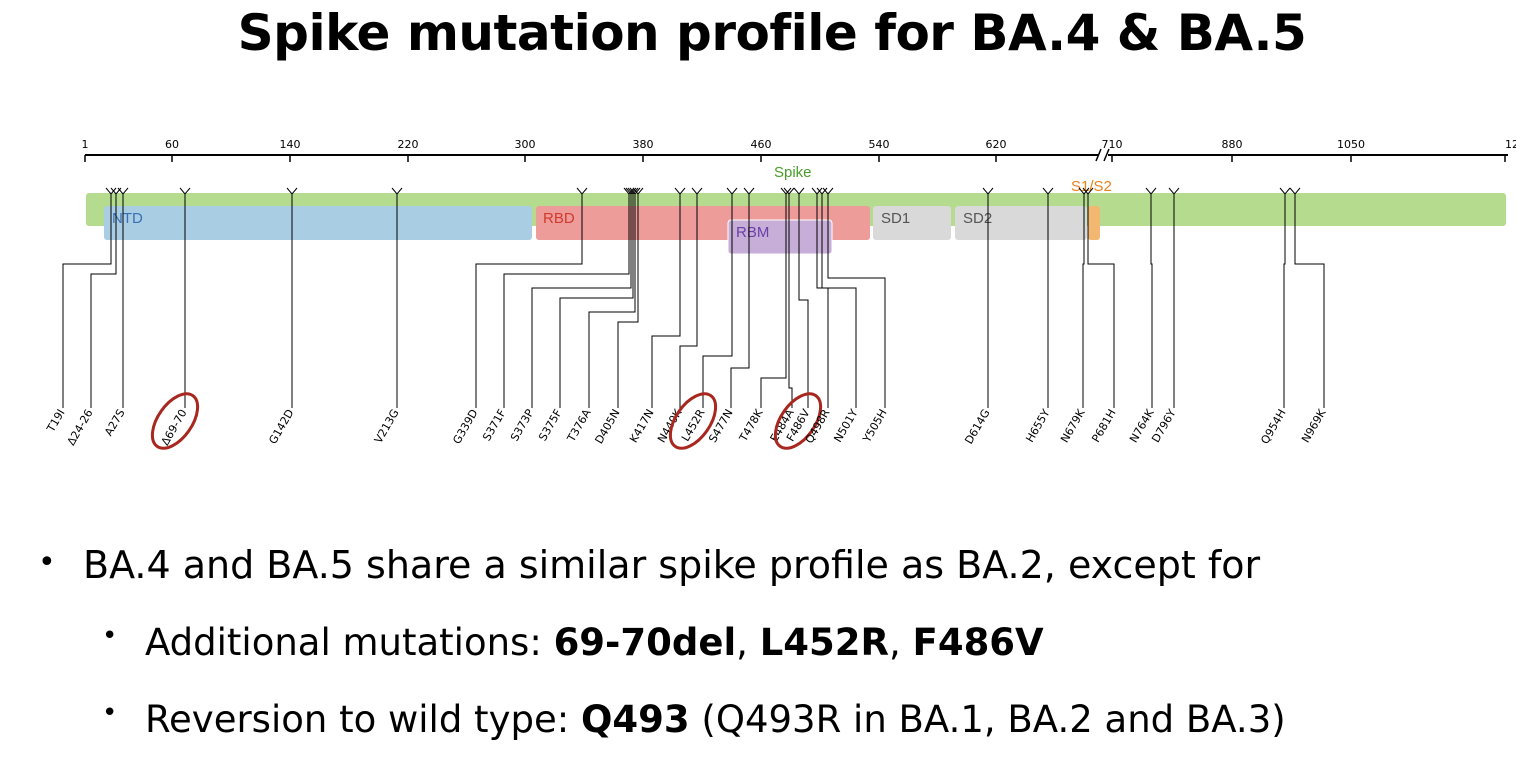 The width and height of the screenshot is (1516, 779). What do you see at coordinates (559, 218) in the screenshot?
I see `domain-label-rbd: RBD` at bounding box center [559, 218].